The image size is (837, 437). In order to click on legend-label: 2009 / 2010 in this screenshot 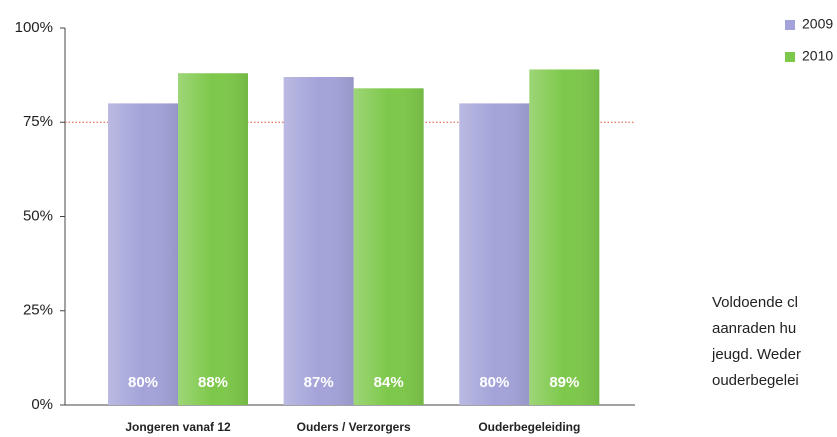, I will do `click(819, 24)`.